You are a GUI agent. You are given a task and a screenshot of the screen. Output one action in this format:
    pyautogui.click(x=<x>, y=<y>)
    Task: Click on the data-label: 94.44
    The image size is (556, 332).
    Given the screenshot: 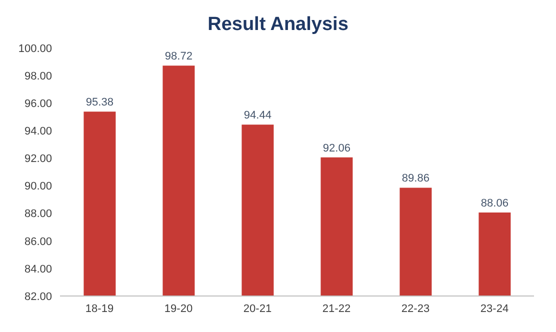 What is the action you would take?
    pyautogui.click(x=258, y=116)
    